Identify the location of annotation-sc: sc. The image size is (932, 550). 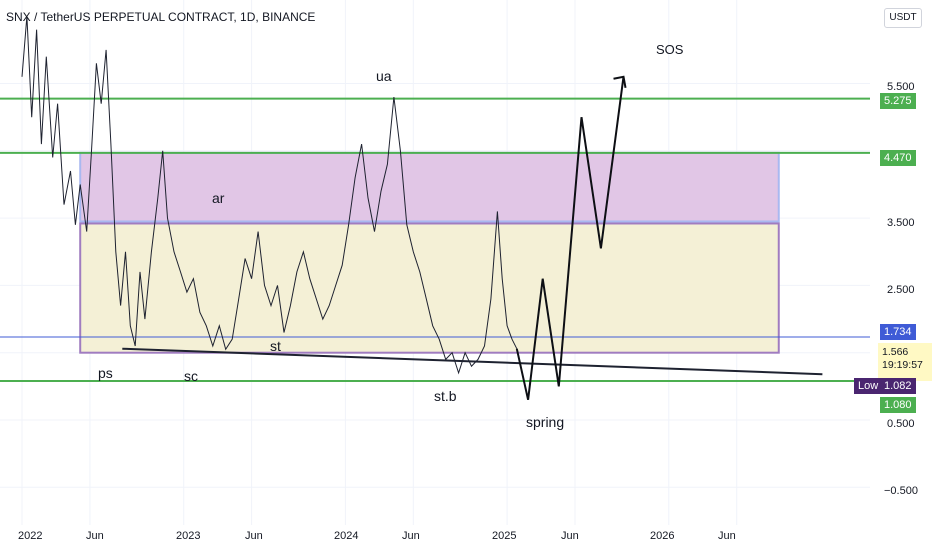
(191, 376).